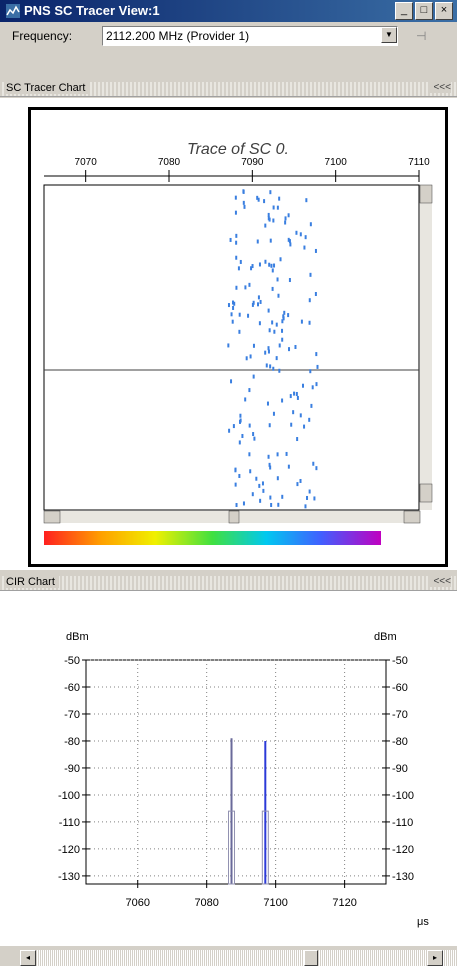 This screenshot has height=966, width=457. What do you see at coordinates (389, 35) in the screenshot?
I see `dropdown-button: ▼` at bounding box center [389, 35].